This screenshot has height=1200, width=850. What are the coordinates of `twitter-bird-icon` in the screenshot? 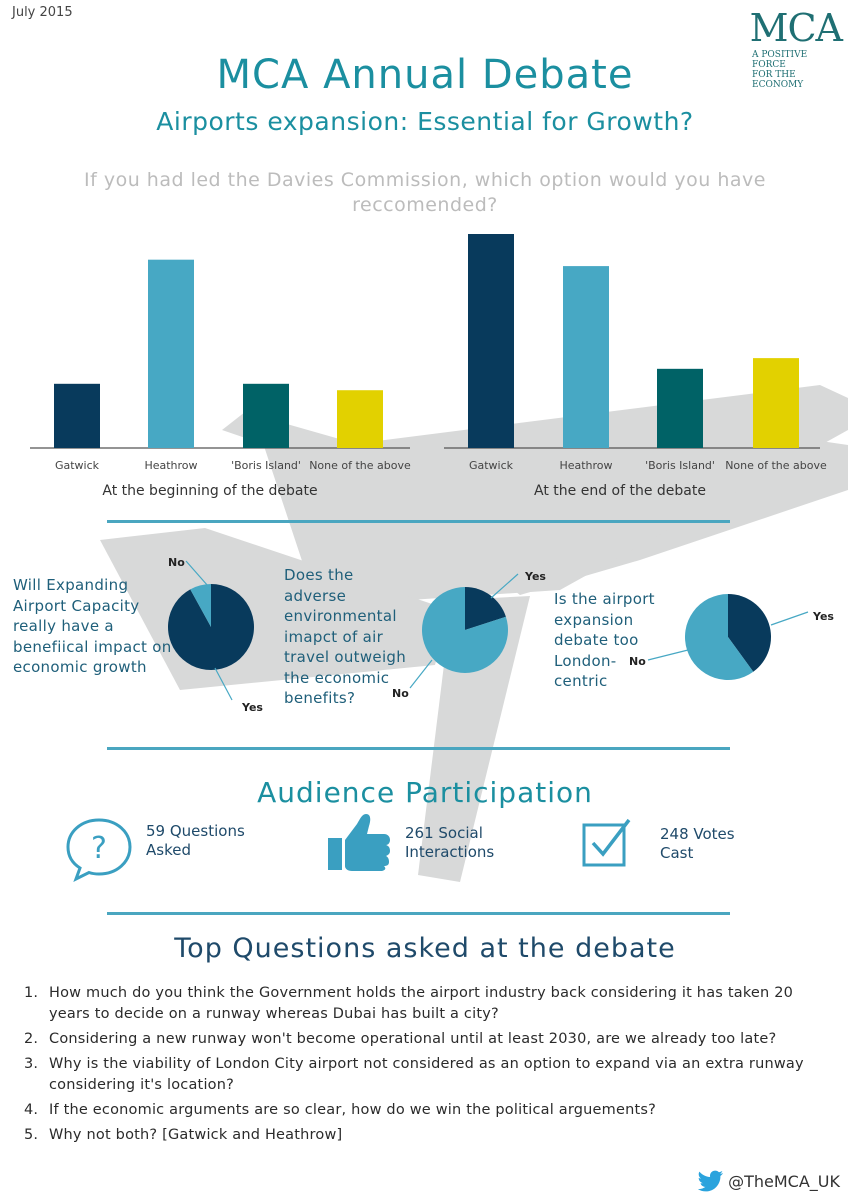 It's located at (710, 1181).